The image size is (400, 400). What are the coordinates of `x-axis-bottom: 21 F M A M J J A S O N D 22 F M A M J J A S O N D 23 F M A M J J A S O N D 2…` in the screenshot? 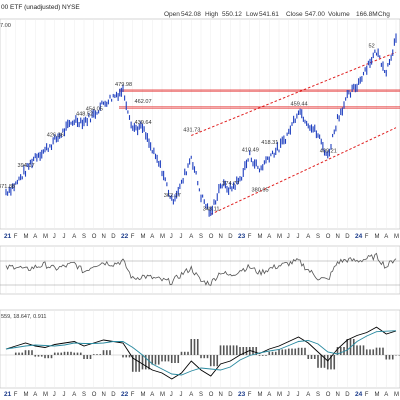 It's located at (201, 394).